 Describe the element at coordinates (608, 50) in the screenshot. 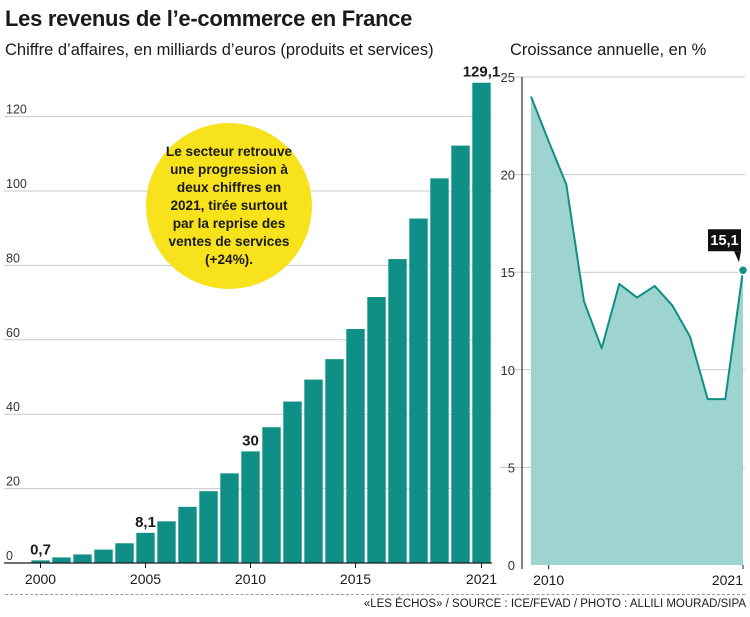

I see `growth-chart-subtitle: Croissance annuelle, en %` at that location.